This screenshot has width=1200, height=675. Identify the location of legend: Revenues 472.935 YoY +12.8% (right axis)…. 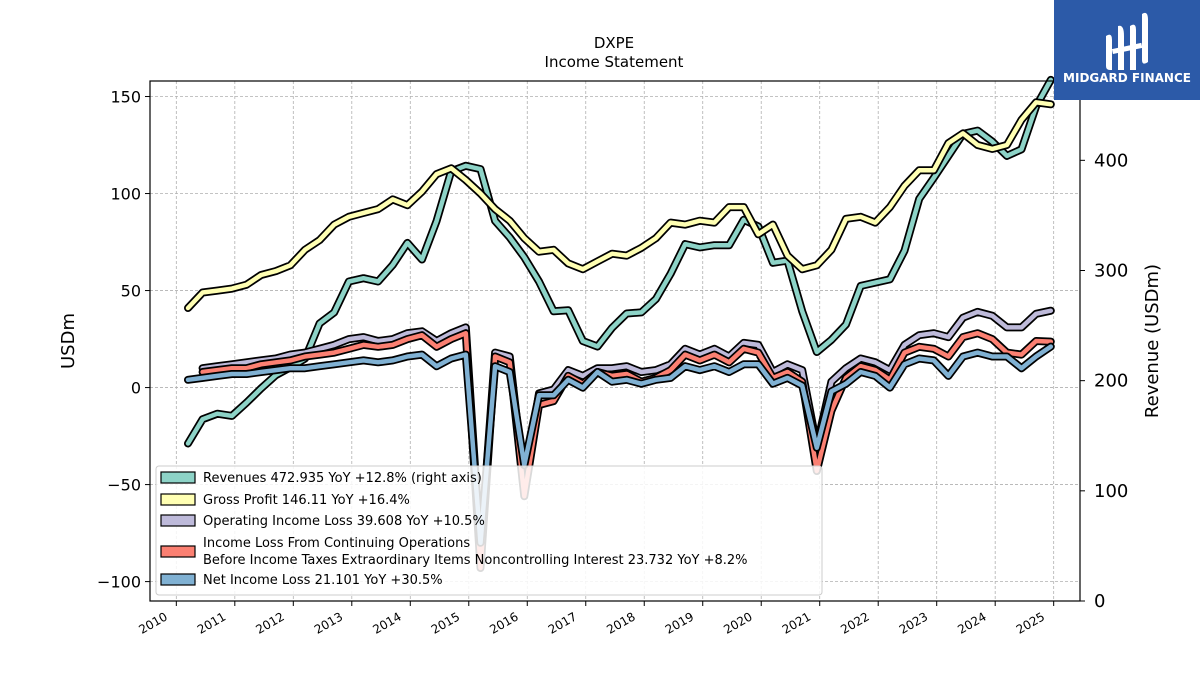
(489, 530).